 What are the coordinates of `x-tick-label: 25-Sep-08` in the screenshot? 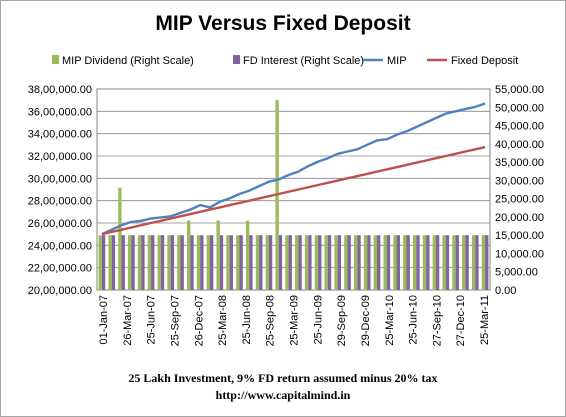 It's located at (271, 320).